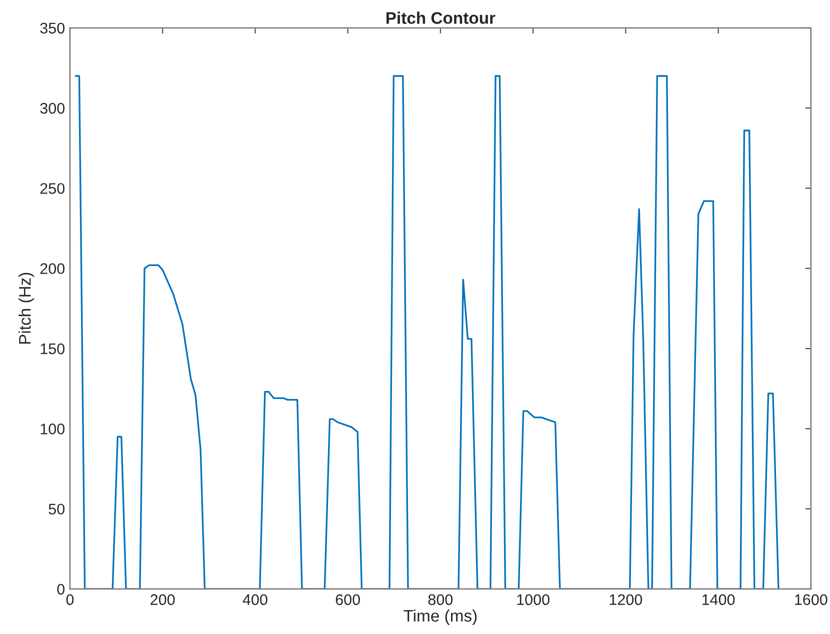  Describe the element at coordinates (52, 28) in the screenshot. I see `y-tick-label: 350` at that location.